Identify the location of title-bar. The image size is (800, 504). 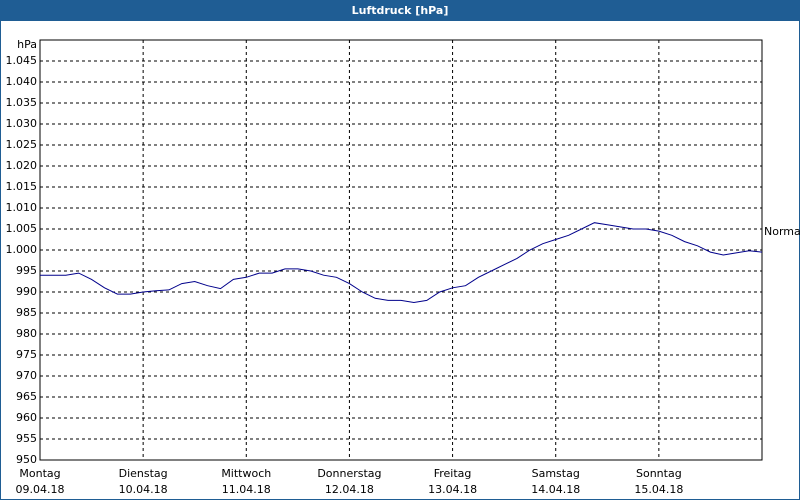
(400, 10).